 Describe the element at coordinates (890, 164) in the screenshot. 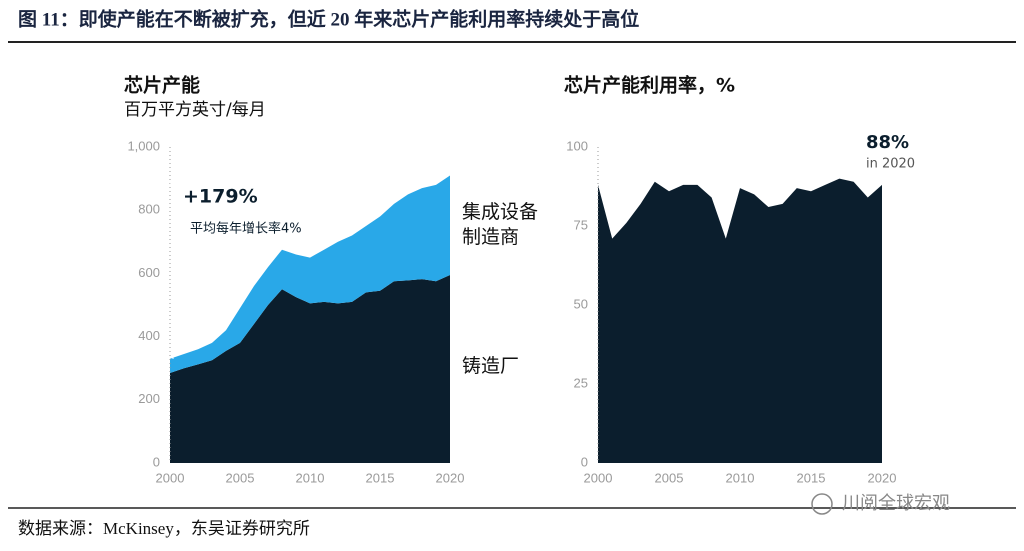

I see `annotation: in 2020` at that location.